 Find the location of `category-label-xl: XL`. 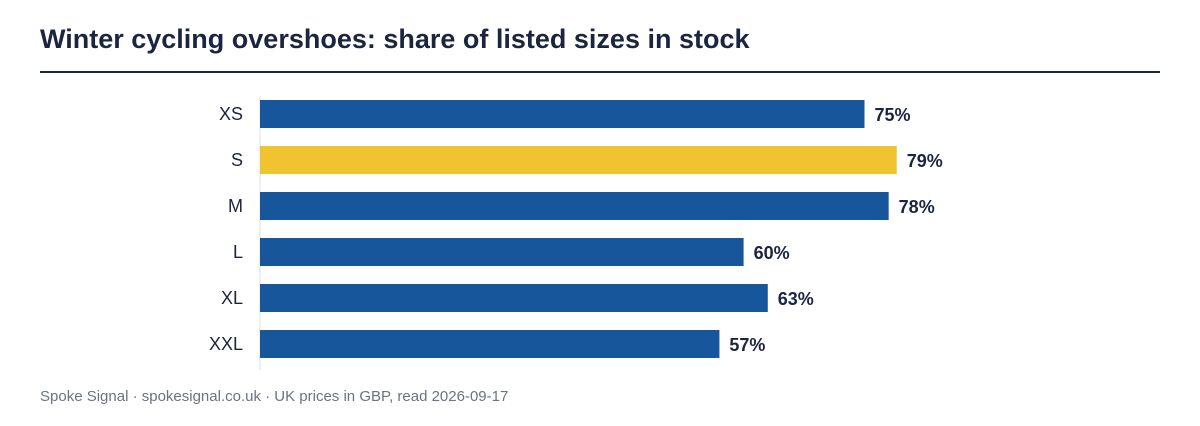

category-label-xl: XL is located at coordinates (232, 298).